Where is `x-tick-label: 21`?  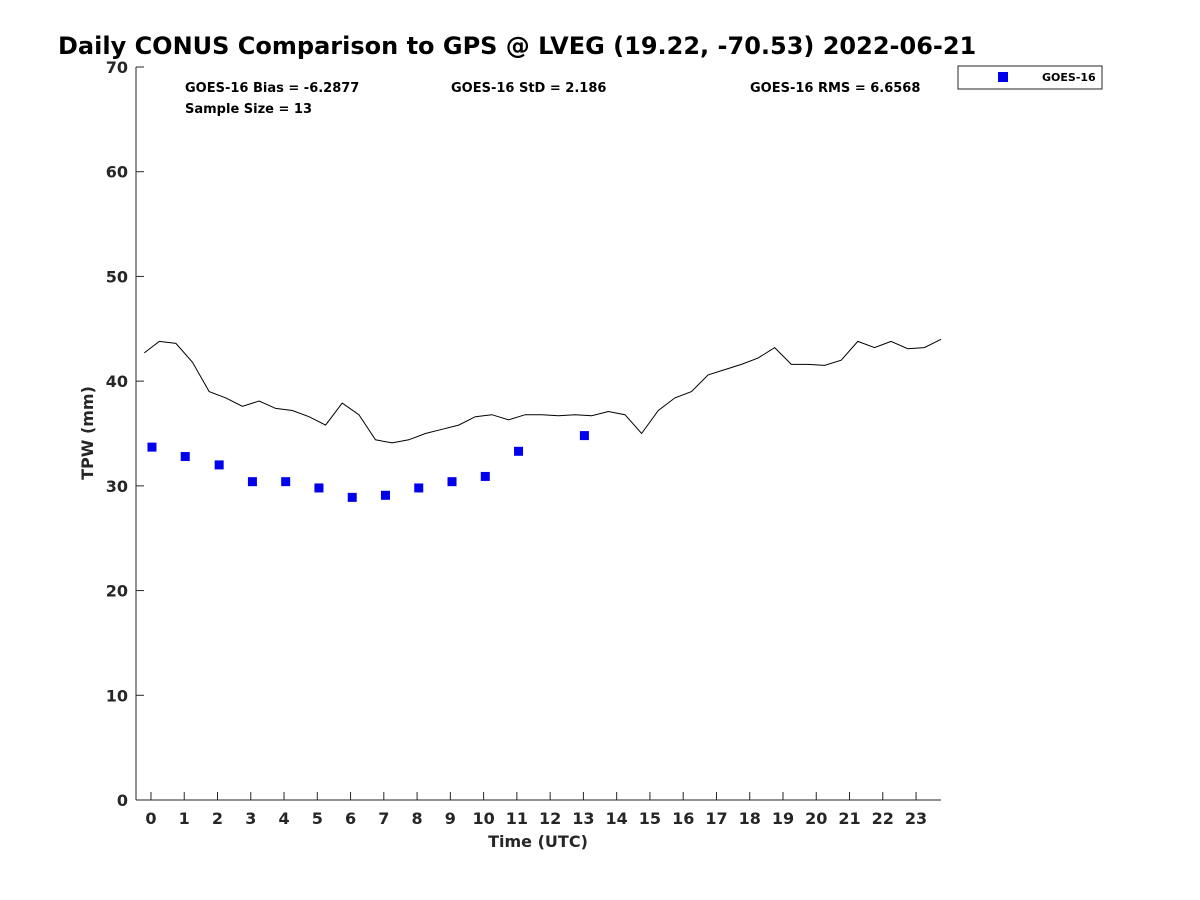 x-tick-label: 21 is located at coordinates (849, 818).